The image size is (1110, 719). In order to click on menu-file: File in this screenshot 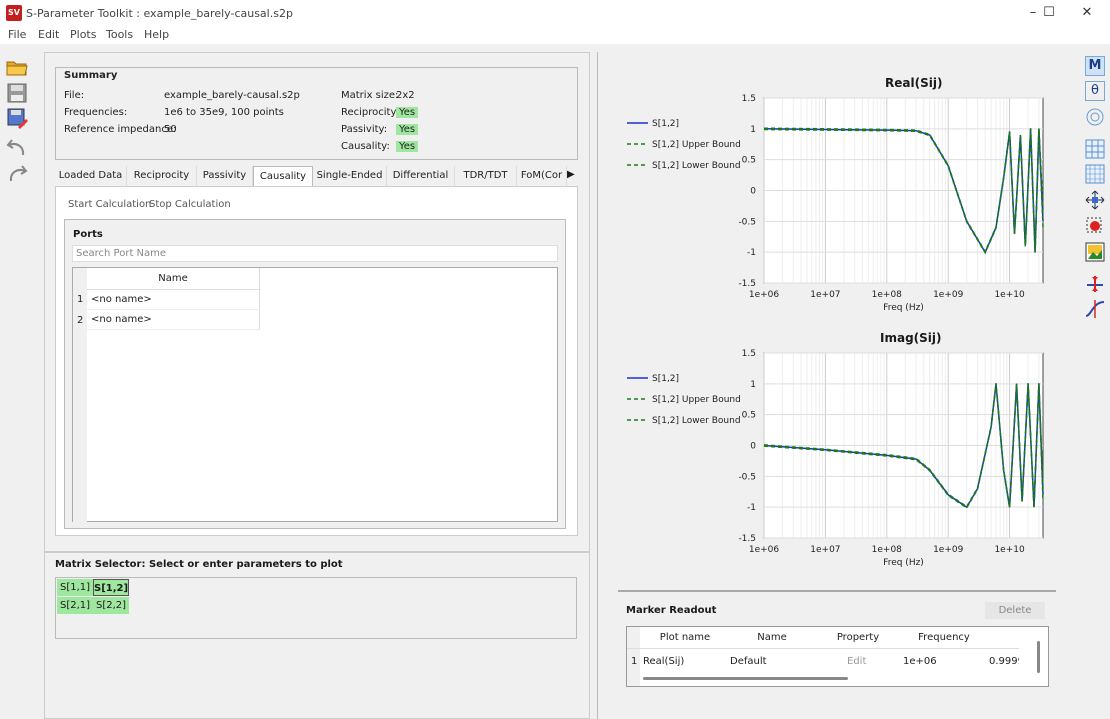, I will do `click(17, 34)`.